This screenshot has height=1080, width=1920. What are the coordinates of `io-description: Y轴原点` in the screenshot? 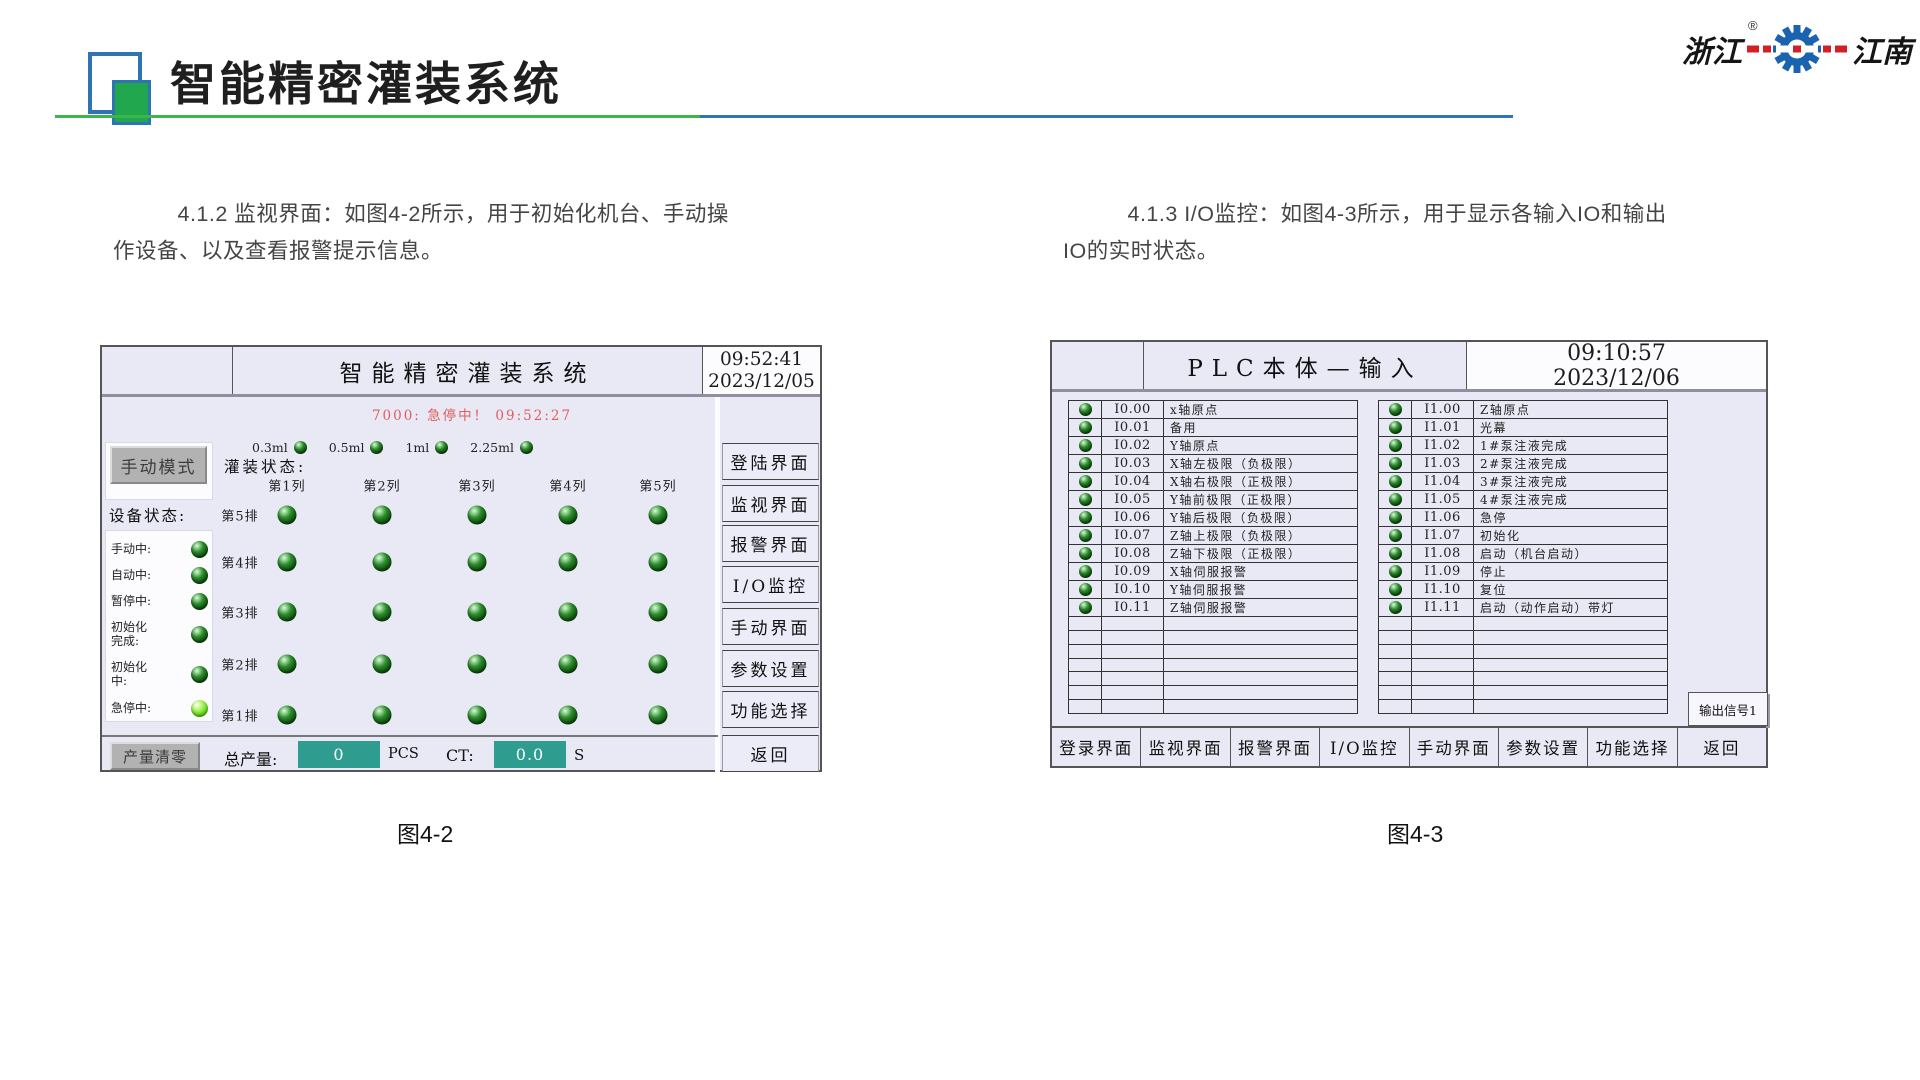 It's located at (1195, 446).